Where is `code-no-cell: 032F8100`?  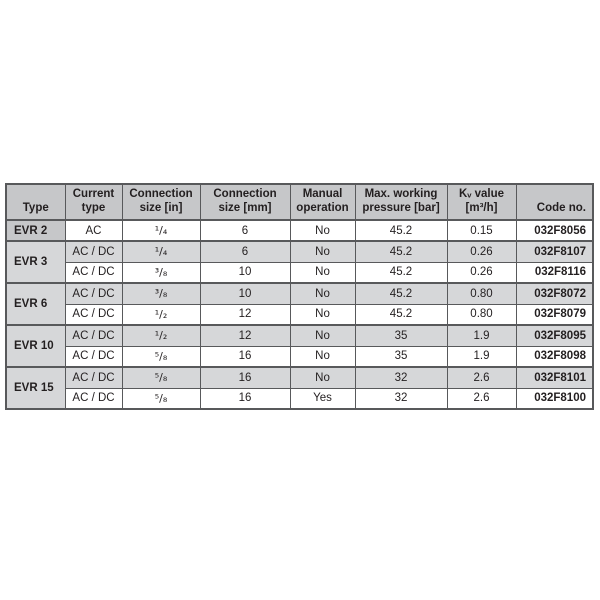
code-no-cell: 032F8100 is located at coordinates (554, 398).